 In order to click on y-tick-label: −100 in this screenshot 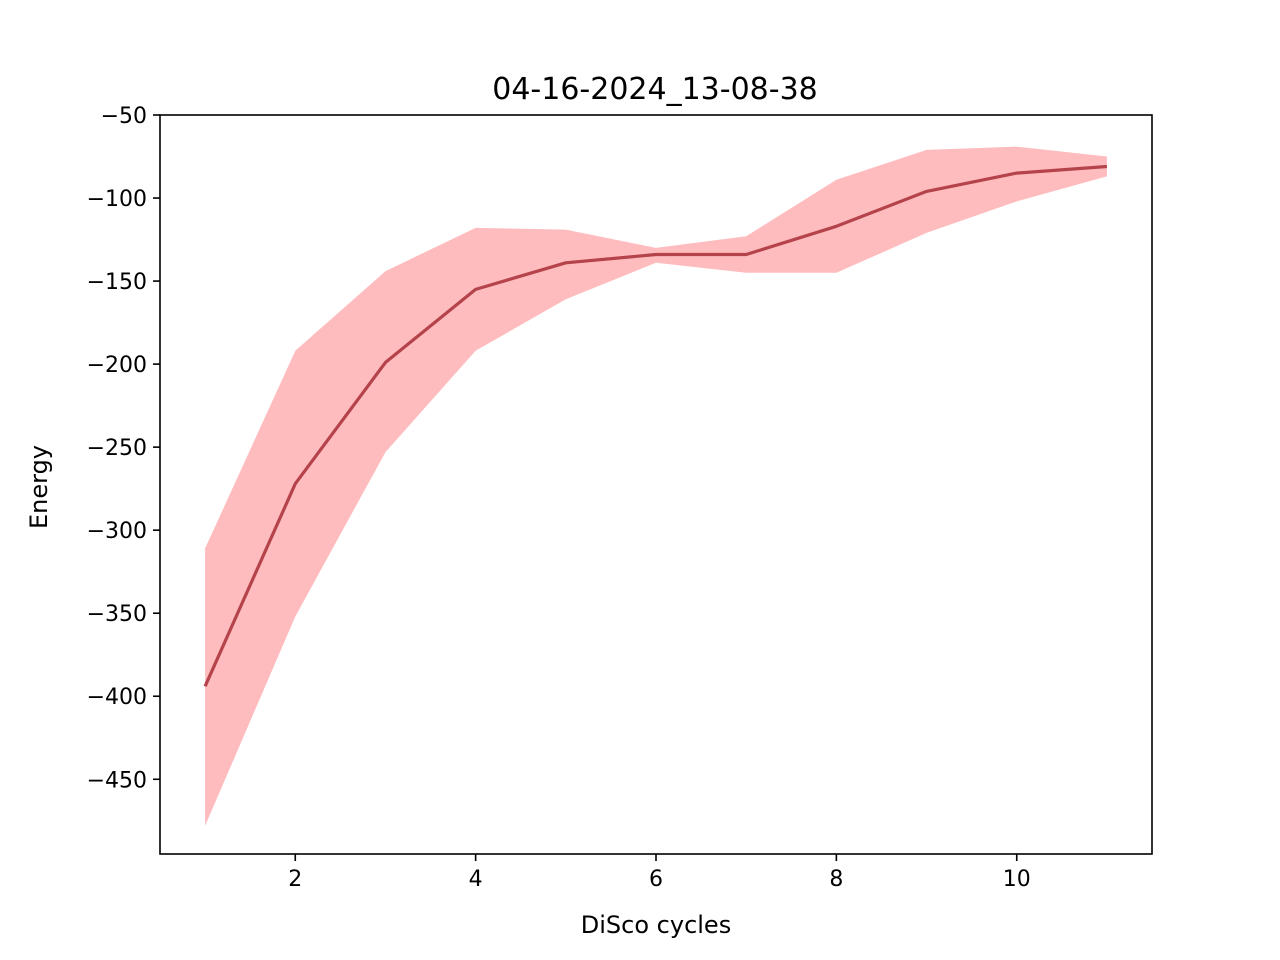, I will do `click(117, 199)`.